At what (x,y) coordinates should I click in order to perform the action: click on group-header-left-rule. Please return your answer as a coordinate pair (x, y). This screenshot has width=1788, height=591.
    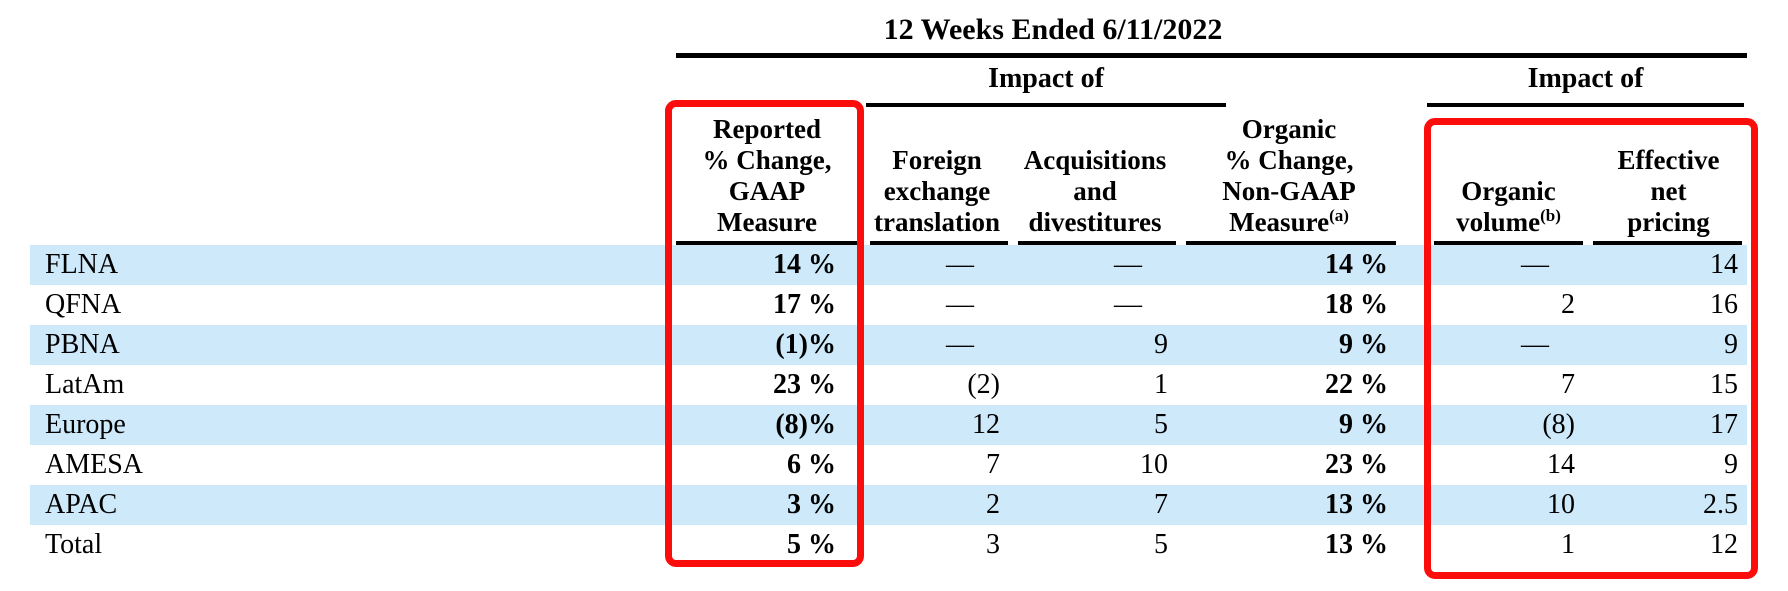
    Looking at the image, I should click on (1046, 105).